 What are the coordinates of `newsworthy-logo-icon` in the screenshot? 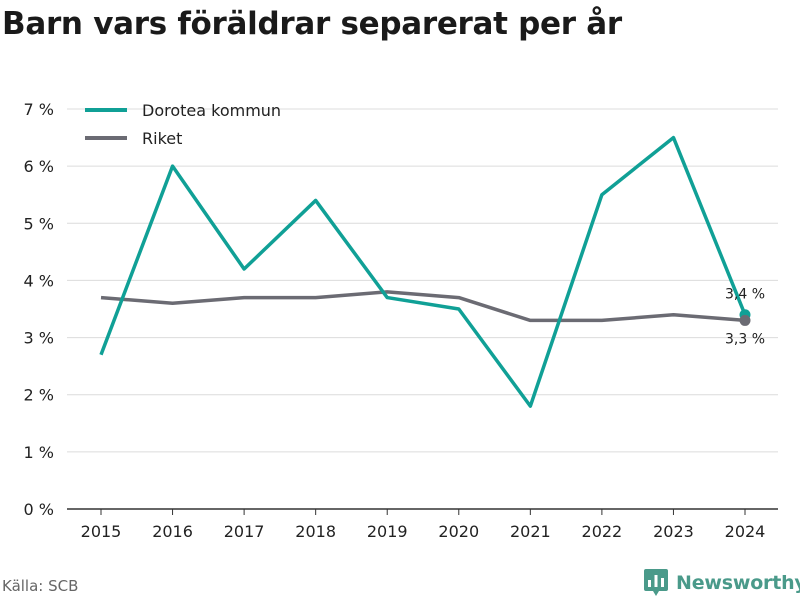 It's located at (656, 582).